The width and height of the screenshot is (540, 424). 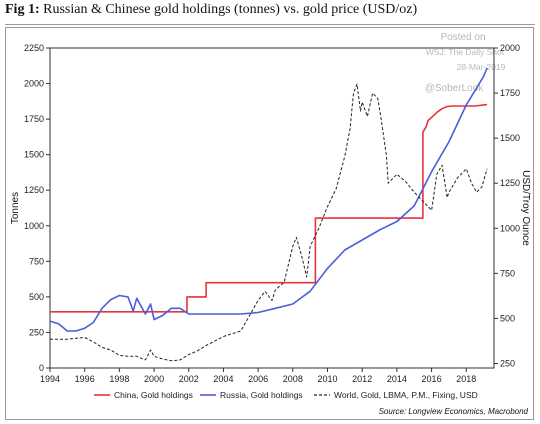 What do you see at coordinates (462, 37) in the screenshot?
I see `watermark-posted: Posted on` at bounding box center [462, 37].